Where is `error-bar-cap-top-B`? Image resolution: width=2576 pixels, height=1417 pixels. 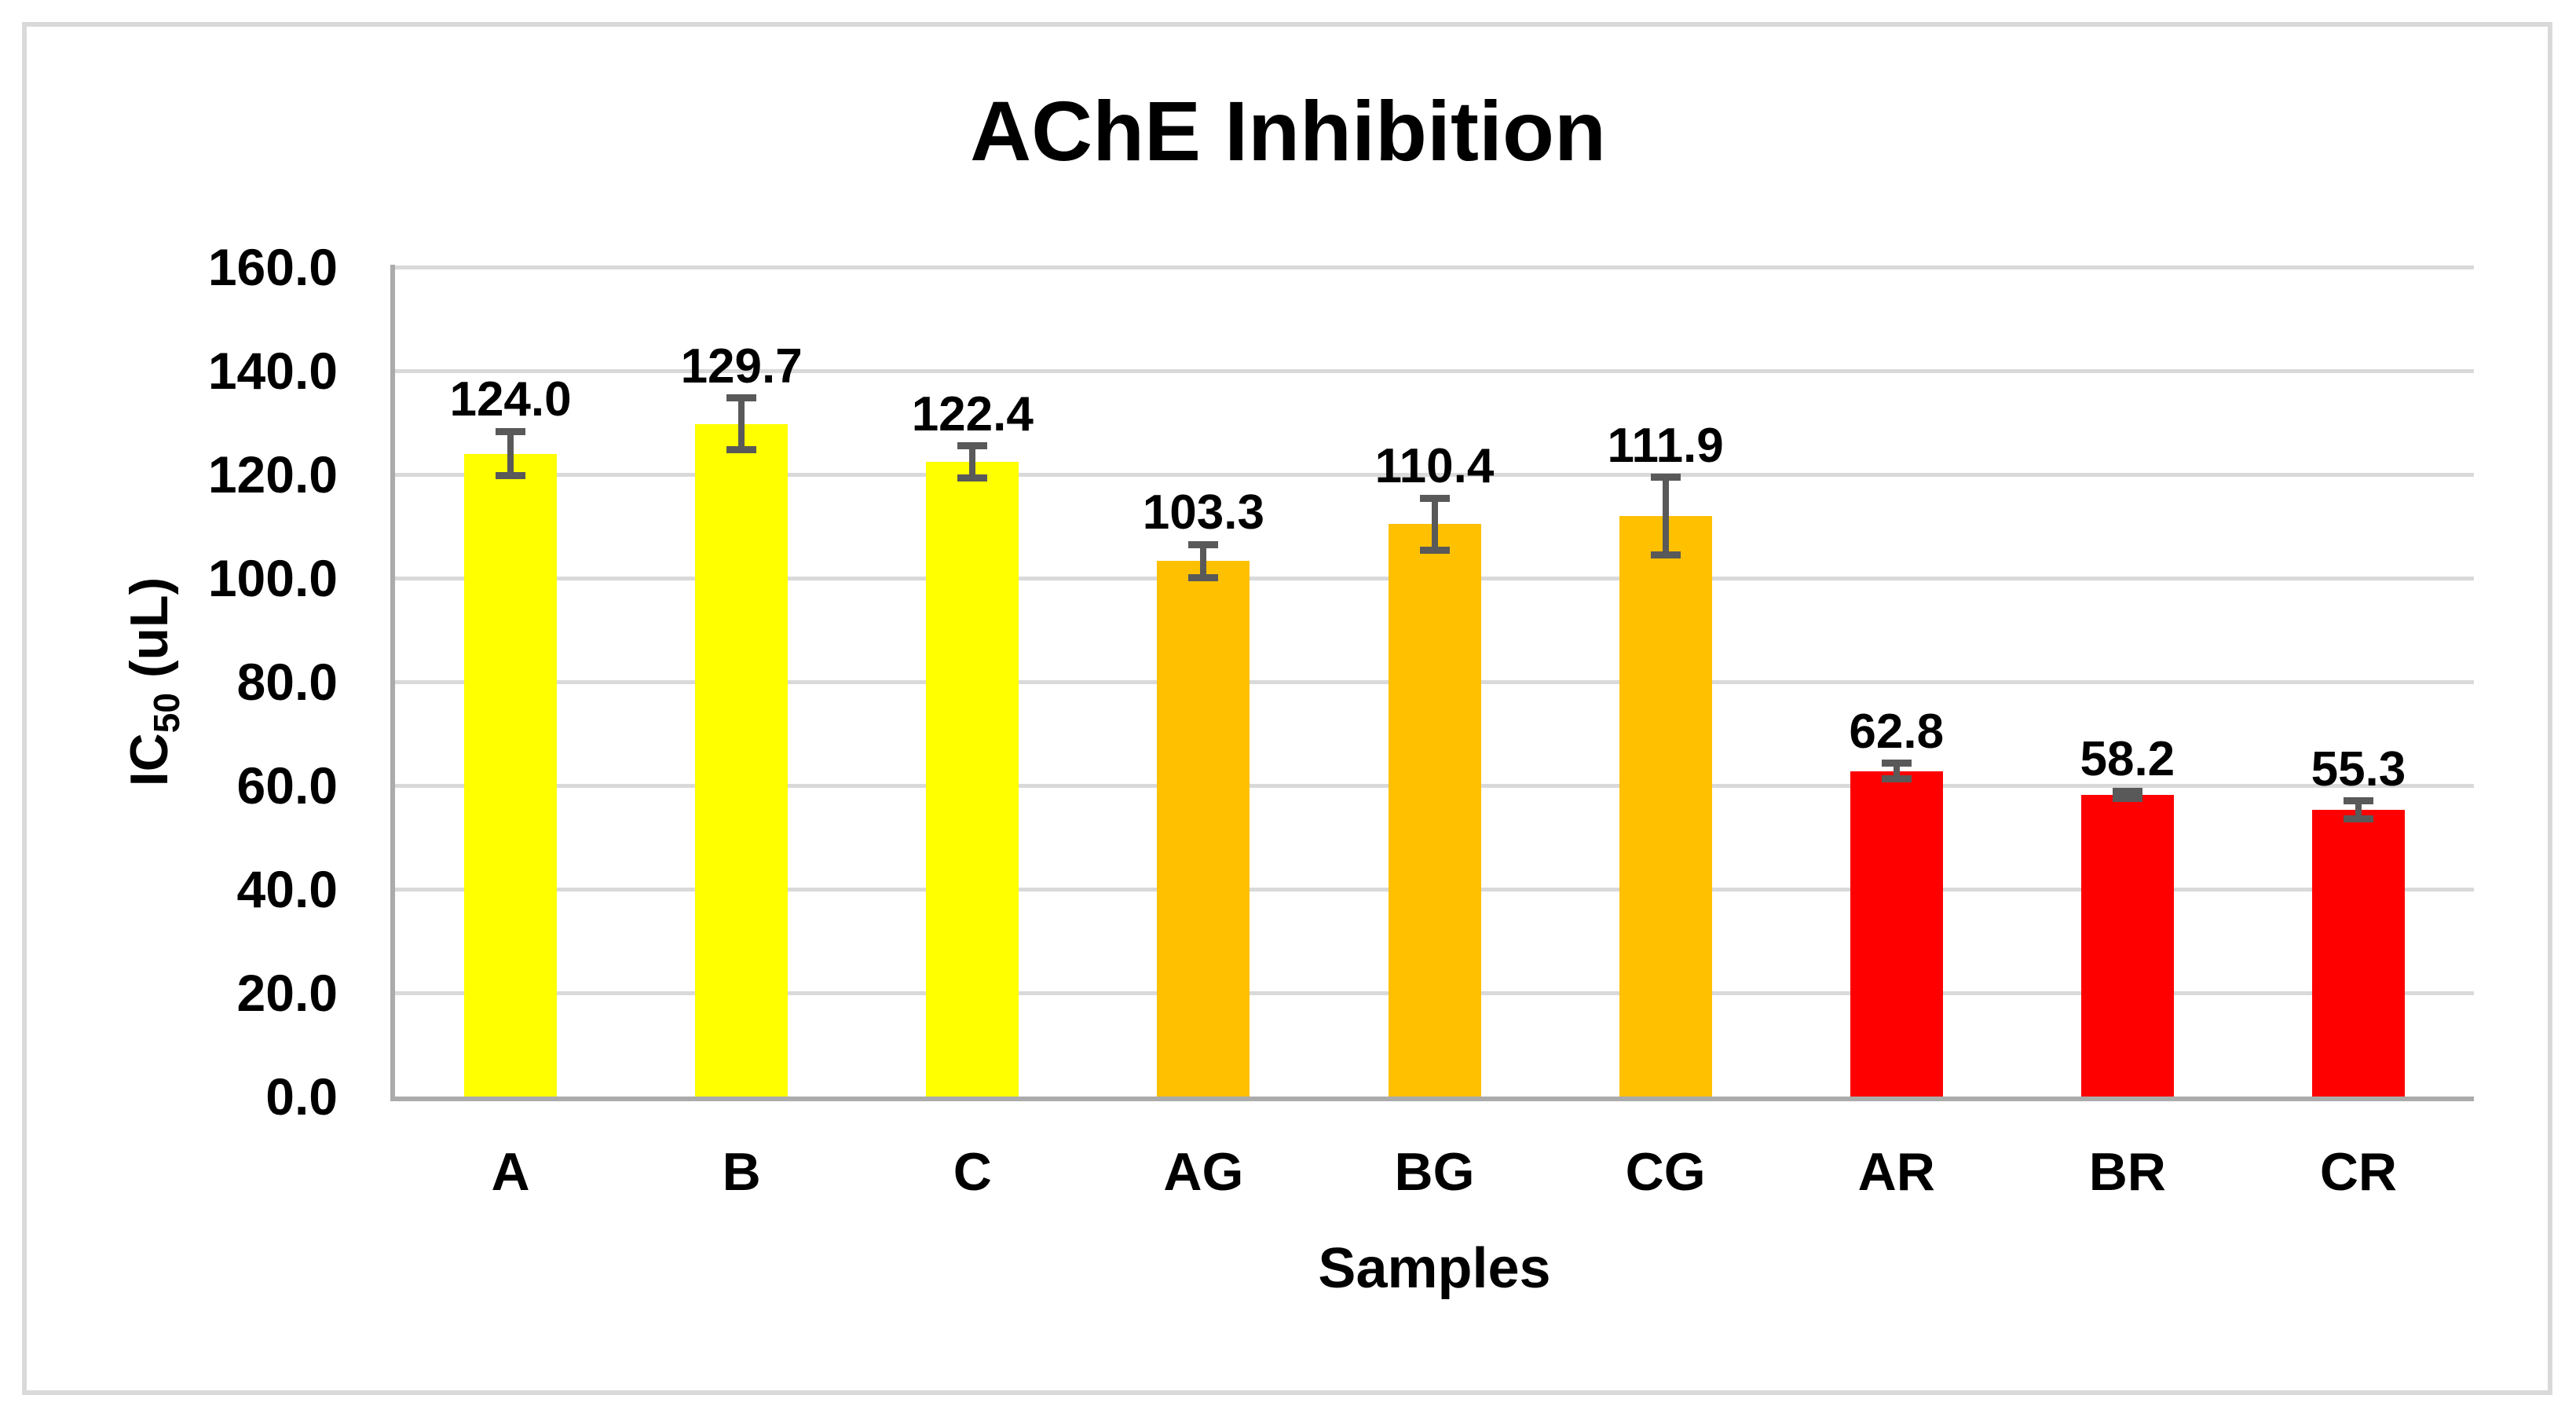 error-bar-cap-top-B is located at coordinates (742, 398).